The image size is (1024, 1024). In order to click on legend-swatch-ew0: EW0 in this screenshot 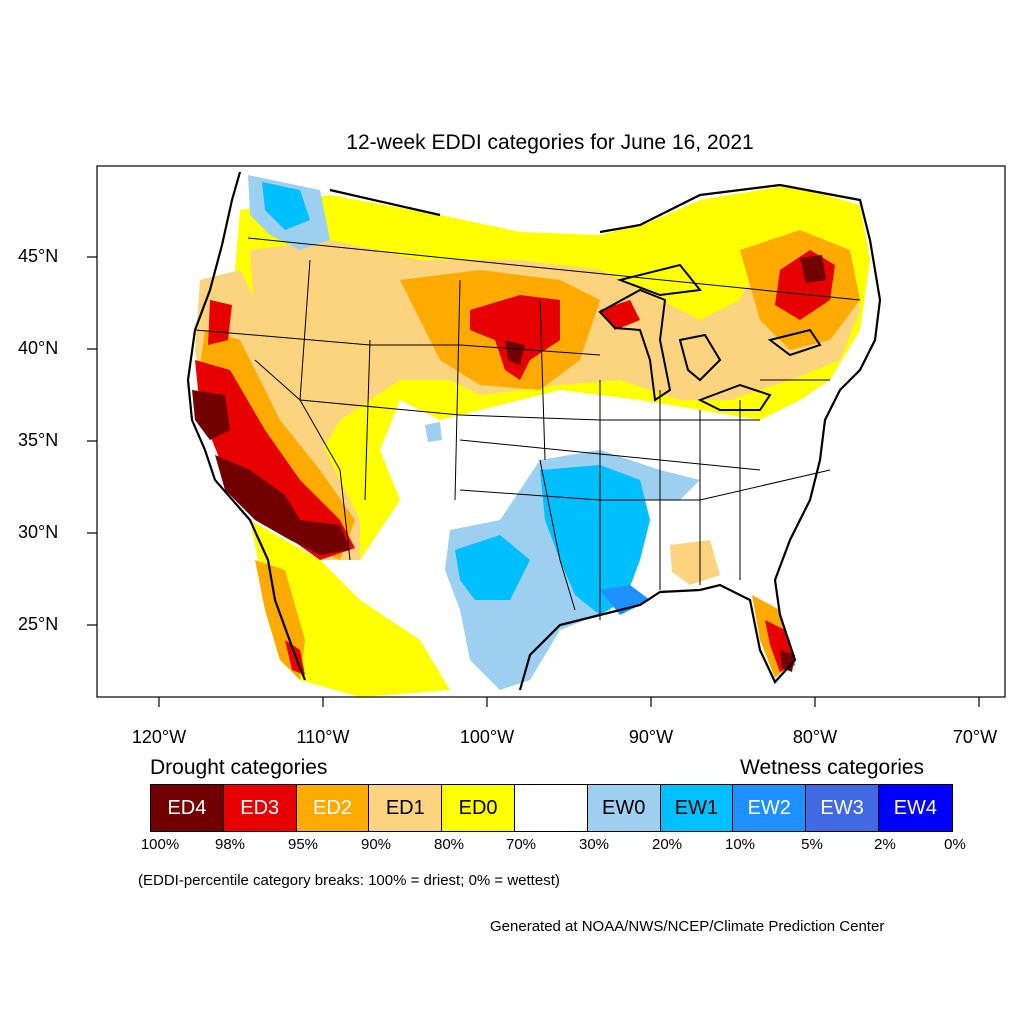, I will do `click(624, 808)`.